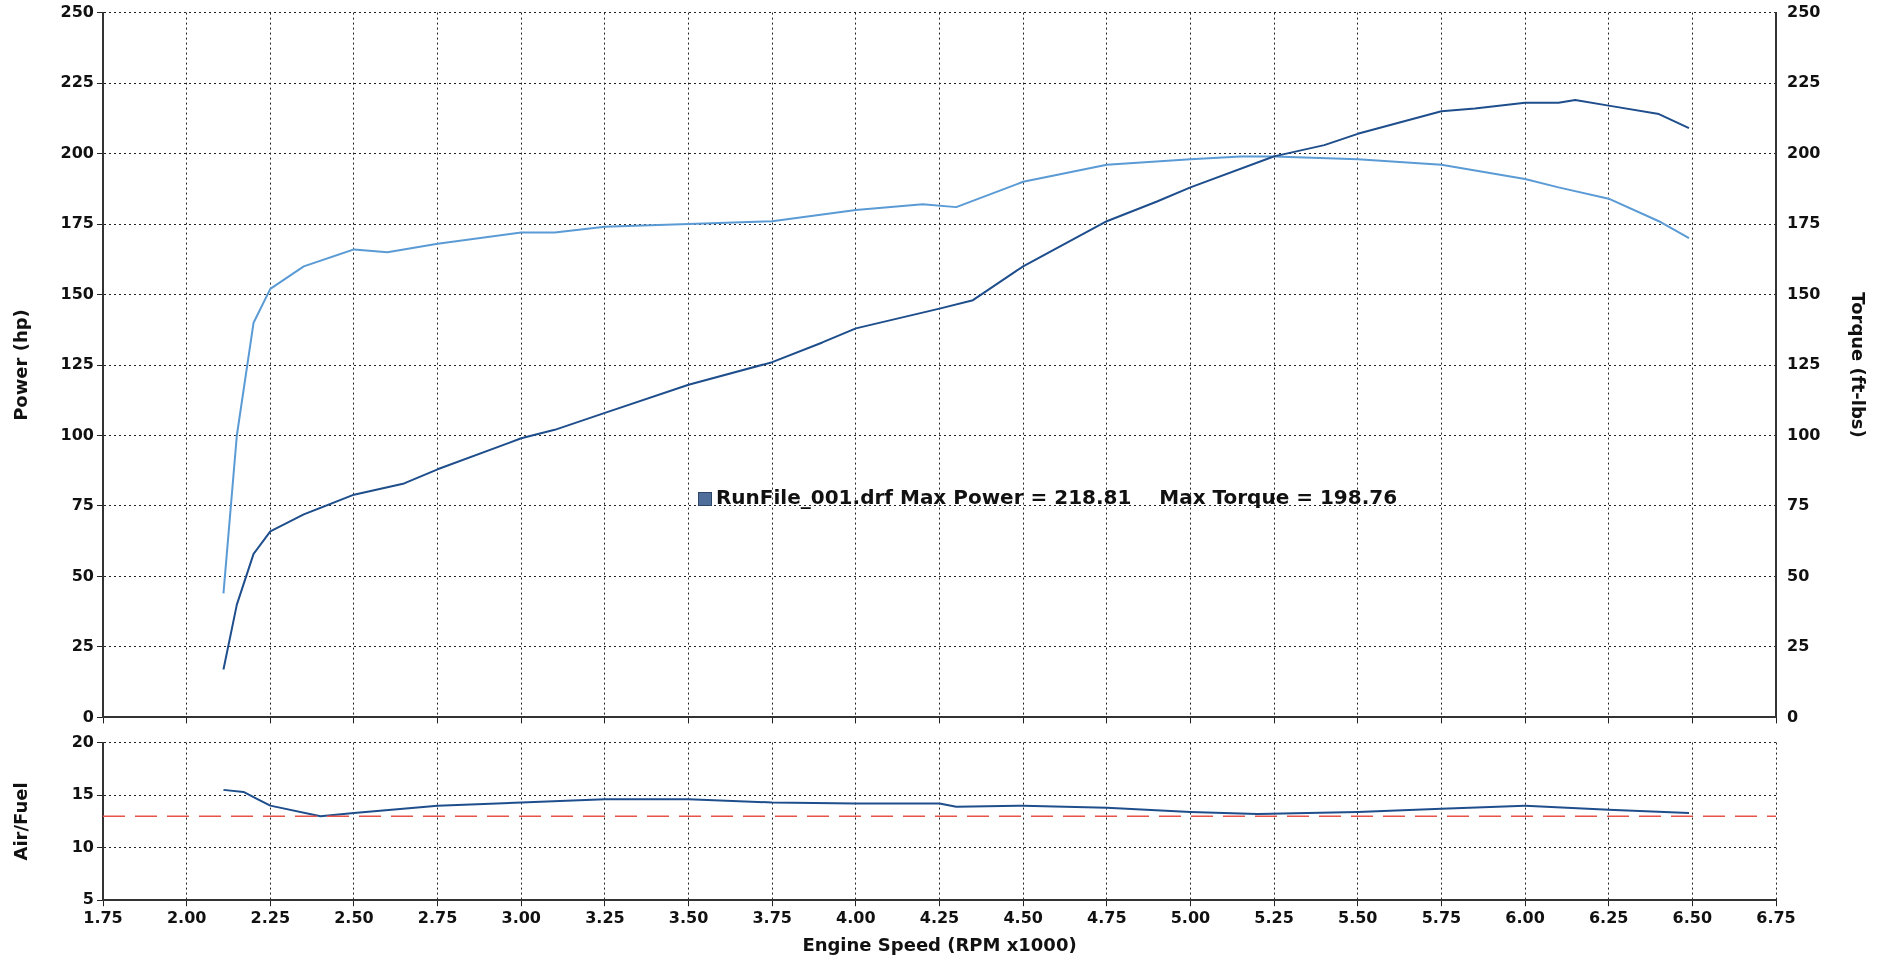 The width and height of the screenshot is (1879, 965). I want to click on y-tick-label: 15, so click(82, 794).